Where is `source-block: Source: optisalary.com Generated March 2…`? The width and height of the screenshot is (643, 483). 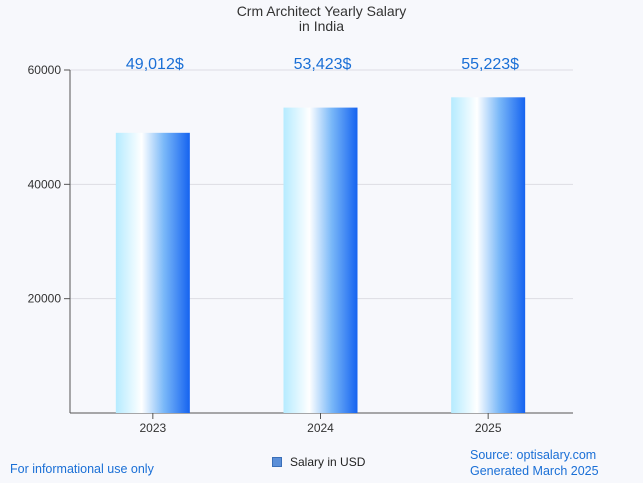 source-block: Source: optisalary.com Generated March 2… is located at coordinates (534, 463).